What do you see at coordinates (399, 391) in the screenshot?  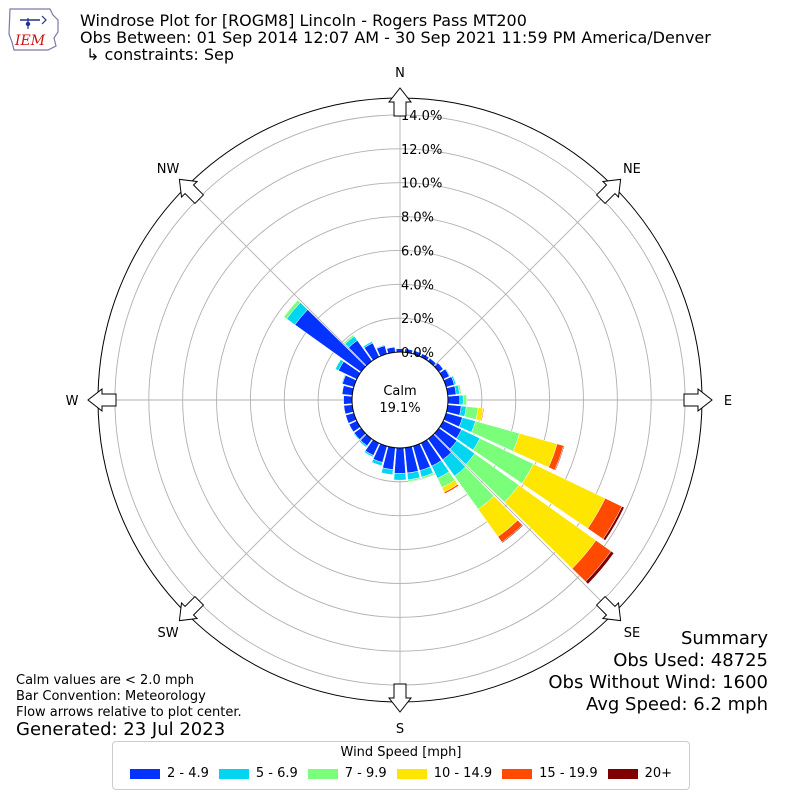 I see `calm-label: Calm` at bounding box center [399, 391].